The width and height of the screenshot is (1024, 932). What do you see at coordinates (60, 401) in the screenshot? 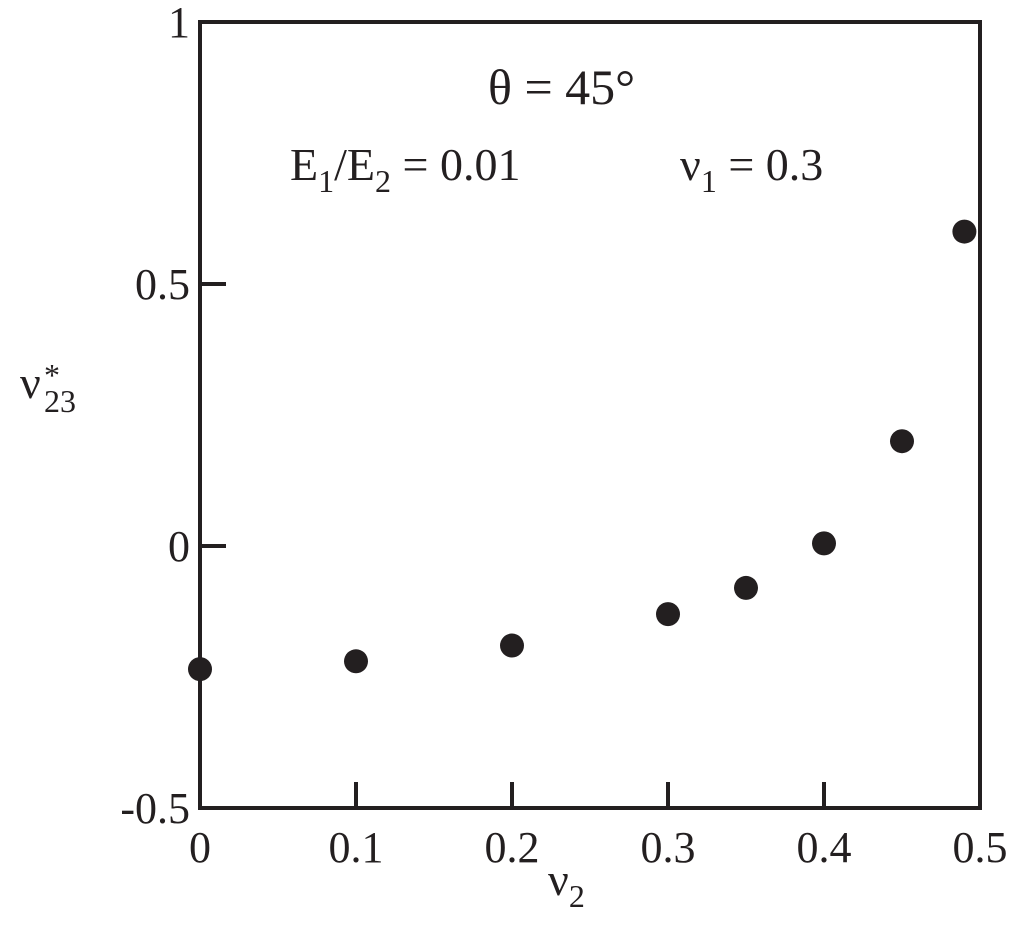
I see `y-axis-title-subscript: 23` at bounding box center [60, 401].